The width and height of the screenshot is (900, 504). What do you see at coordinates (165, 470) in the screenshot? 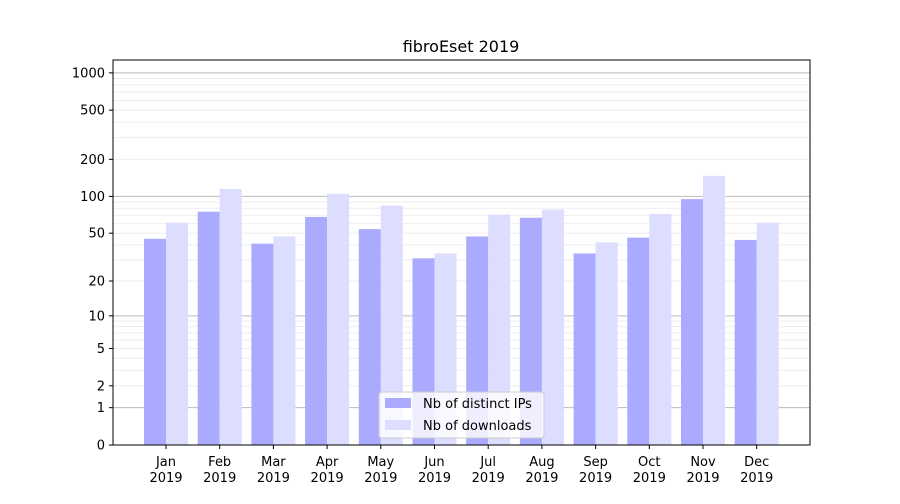
I see `x-tick-label: Jan 2019` at bounding box center [165, 470].